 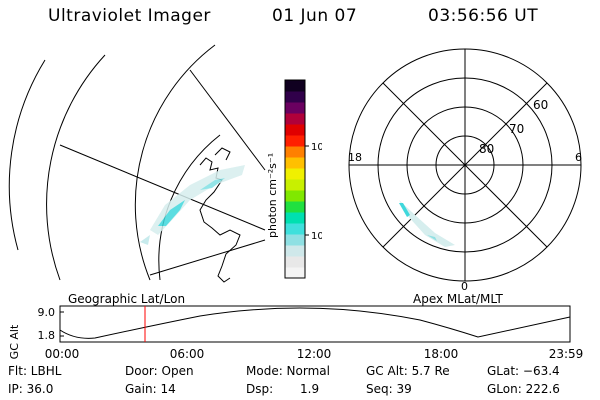 I want to click on info-dsp-value: 1.9, so click(x=310, y=389).